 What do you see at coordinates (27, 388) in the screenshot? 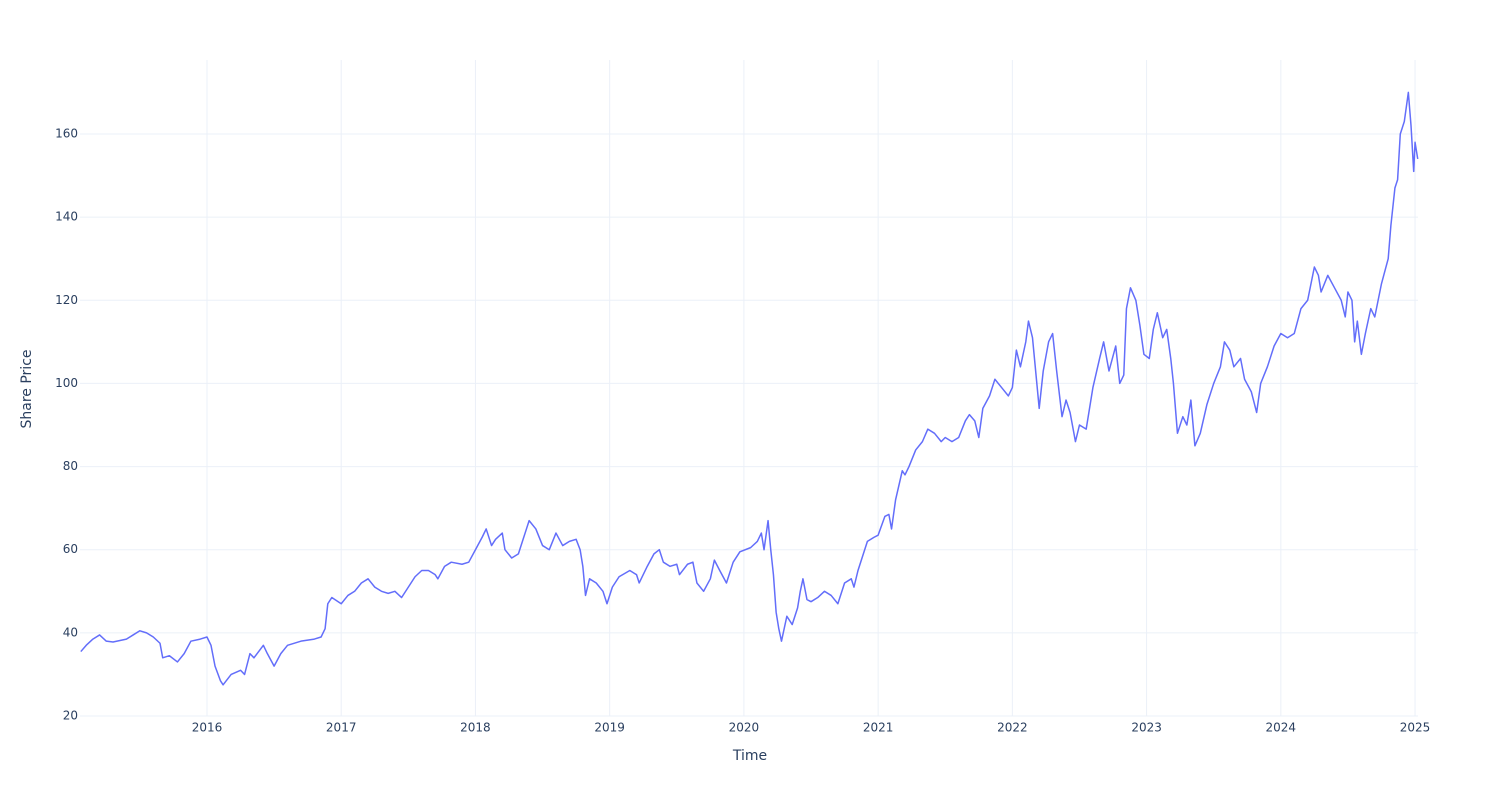
I see `y-axis-title: Share Price` at bounding box center [27, 388].